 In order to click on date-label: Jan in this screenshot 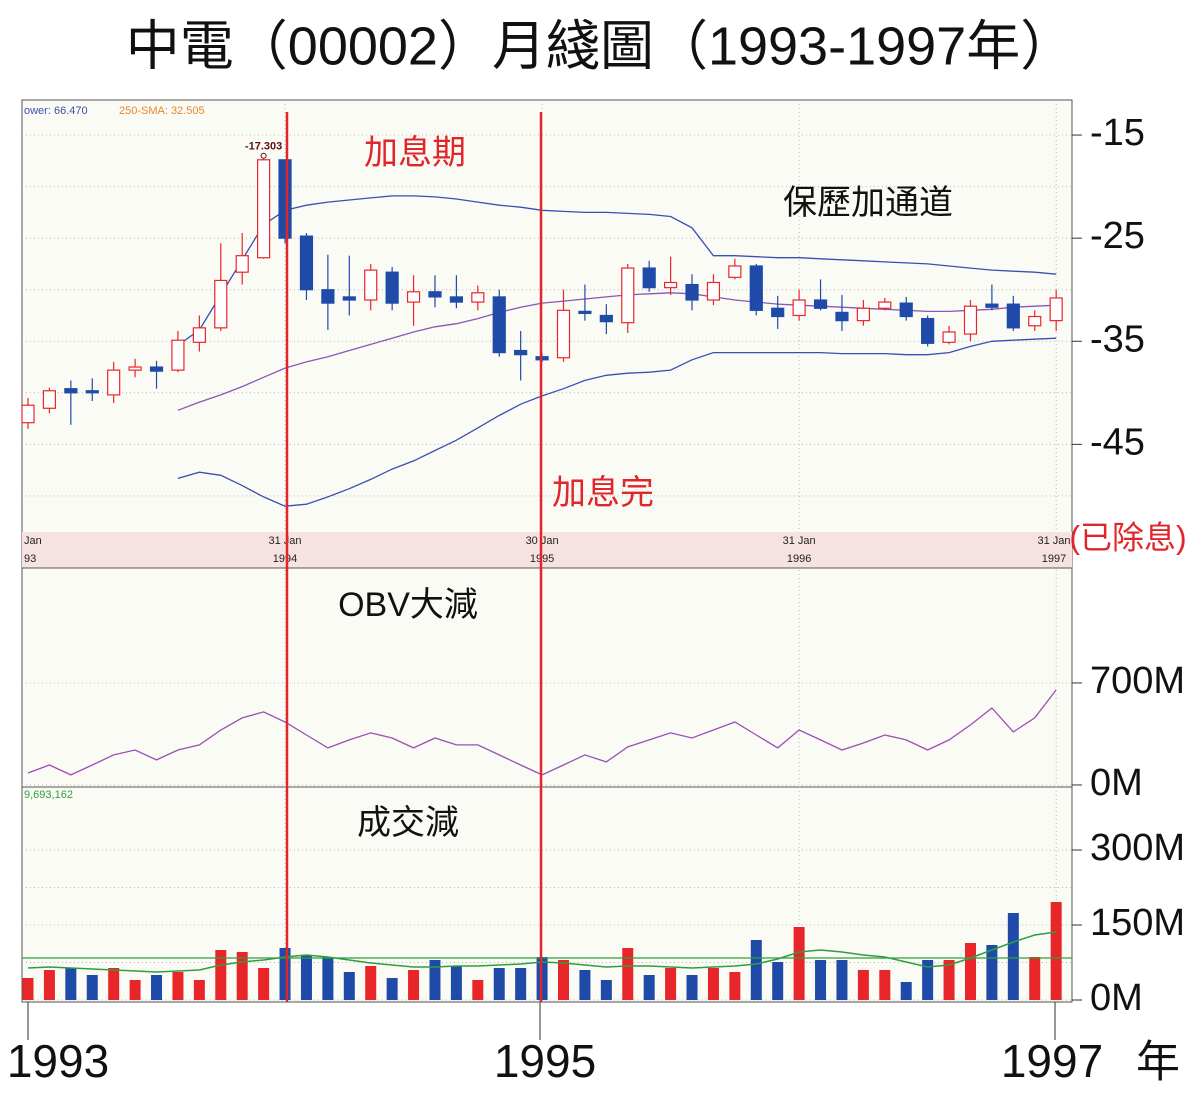, I will do `click(33, 541)`.